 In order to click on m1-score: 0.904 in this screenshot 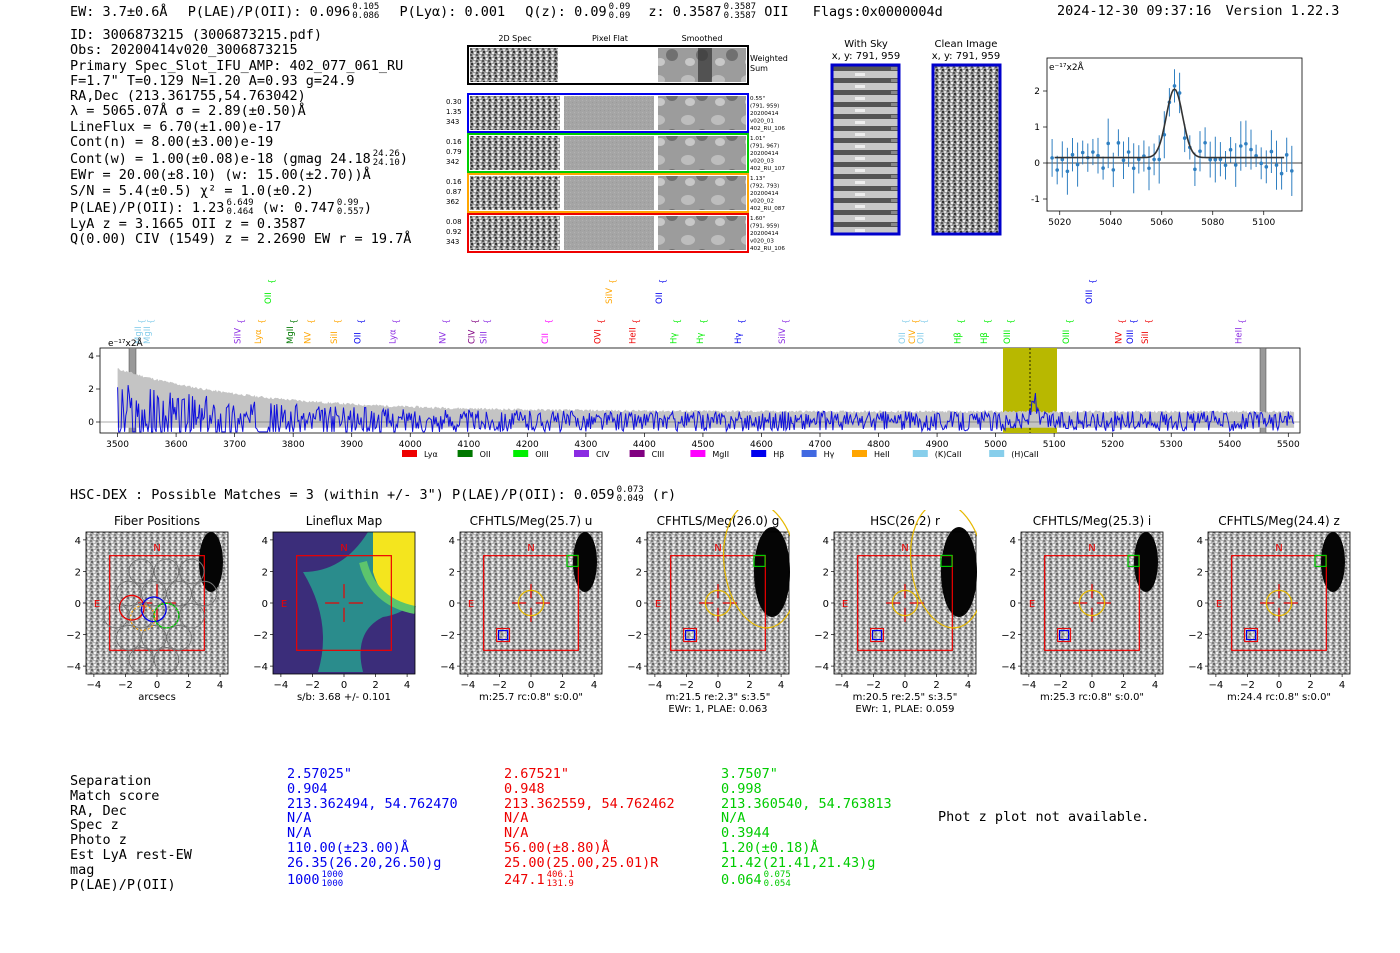, I will do `click(307, 788)`.